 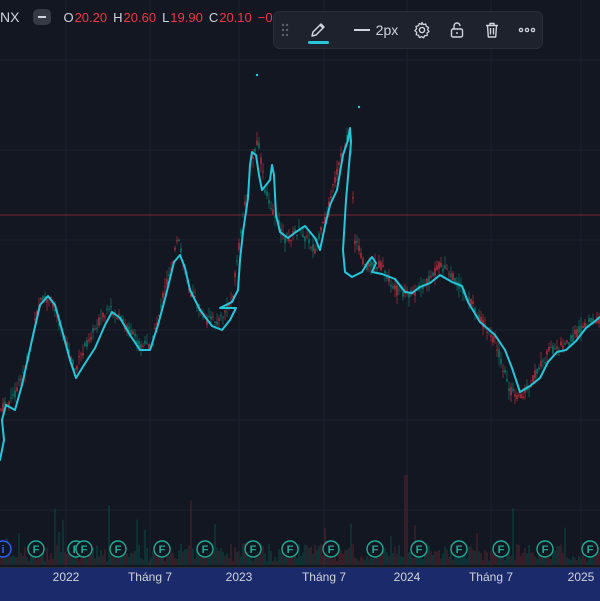 What do you see at coordinates (376, 30) in the screenshot?
I see `line-width-button: 2px` at bounding box center [376, 30].